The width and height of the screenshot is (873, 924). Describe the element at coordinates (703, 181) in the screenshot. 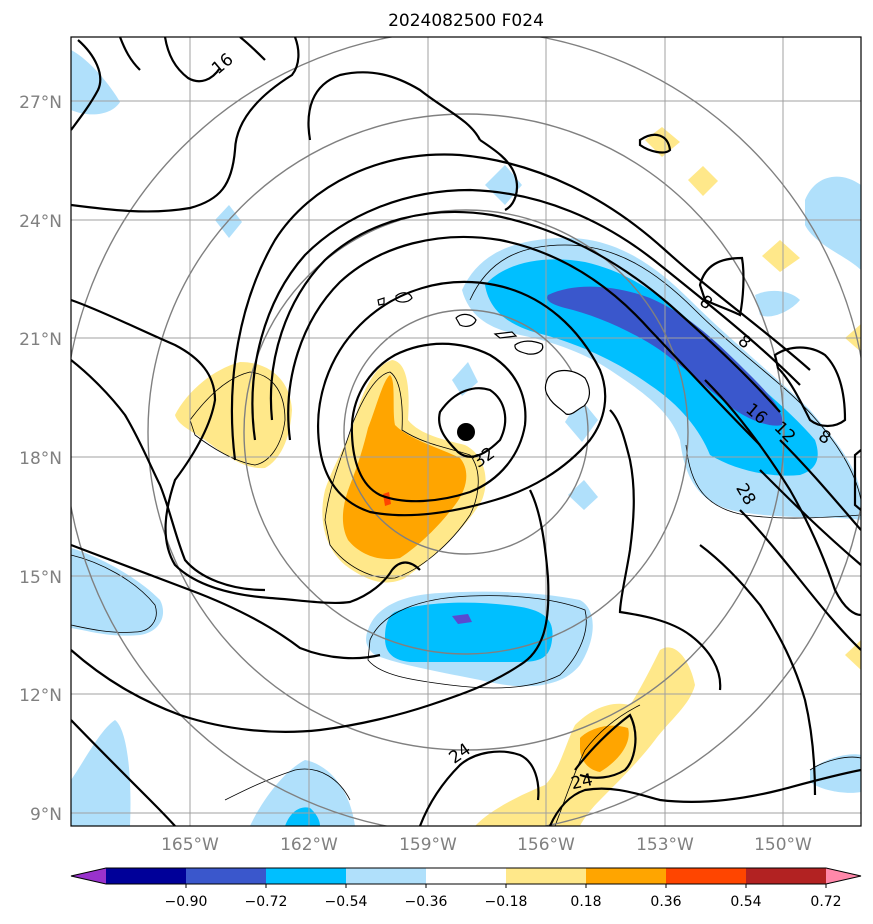

I see `pos-patch-ne2` at that location.